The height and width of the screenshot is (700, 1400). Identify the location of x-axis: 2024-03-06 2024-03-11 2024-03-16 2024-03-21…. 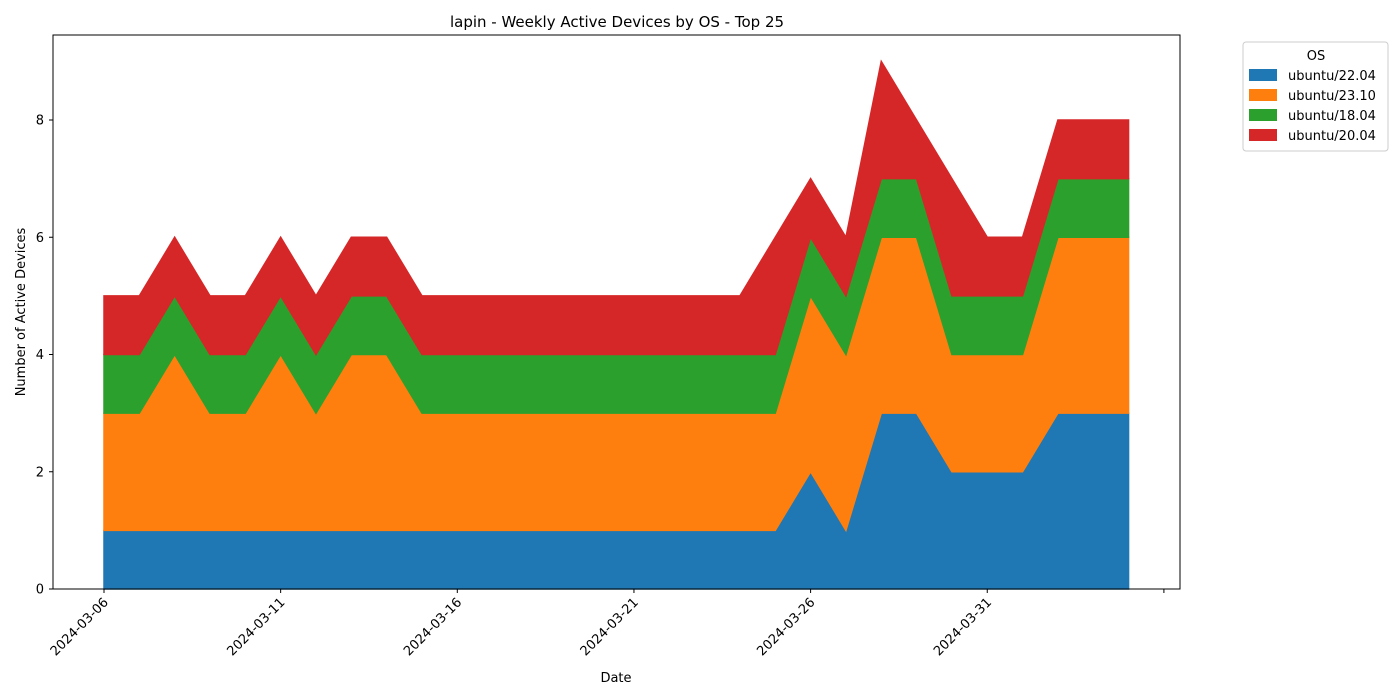
(606, 624).